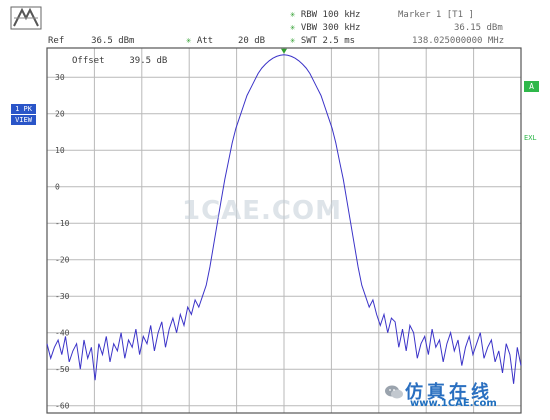  I want to click on att-label: Att, so click(205, 41).